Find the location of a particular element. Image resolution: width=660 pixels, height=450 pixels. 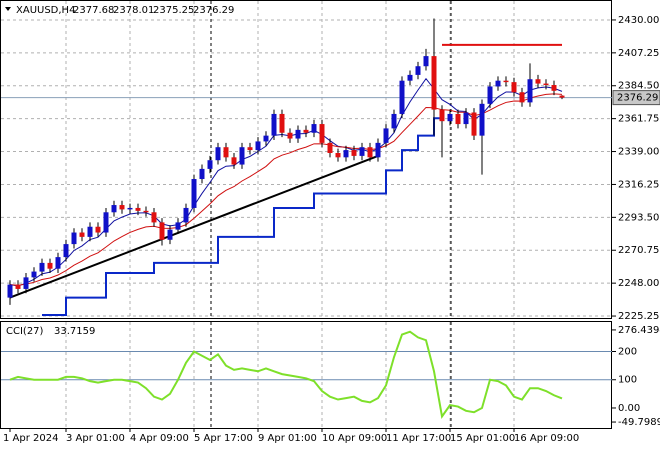

y-tick-label: 2225.25 is located at coordinates (638, 316).